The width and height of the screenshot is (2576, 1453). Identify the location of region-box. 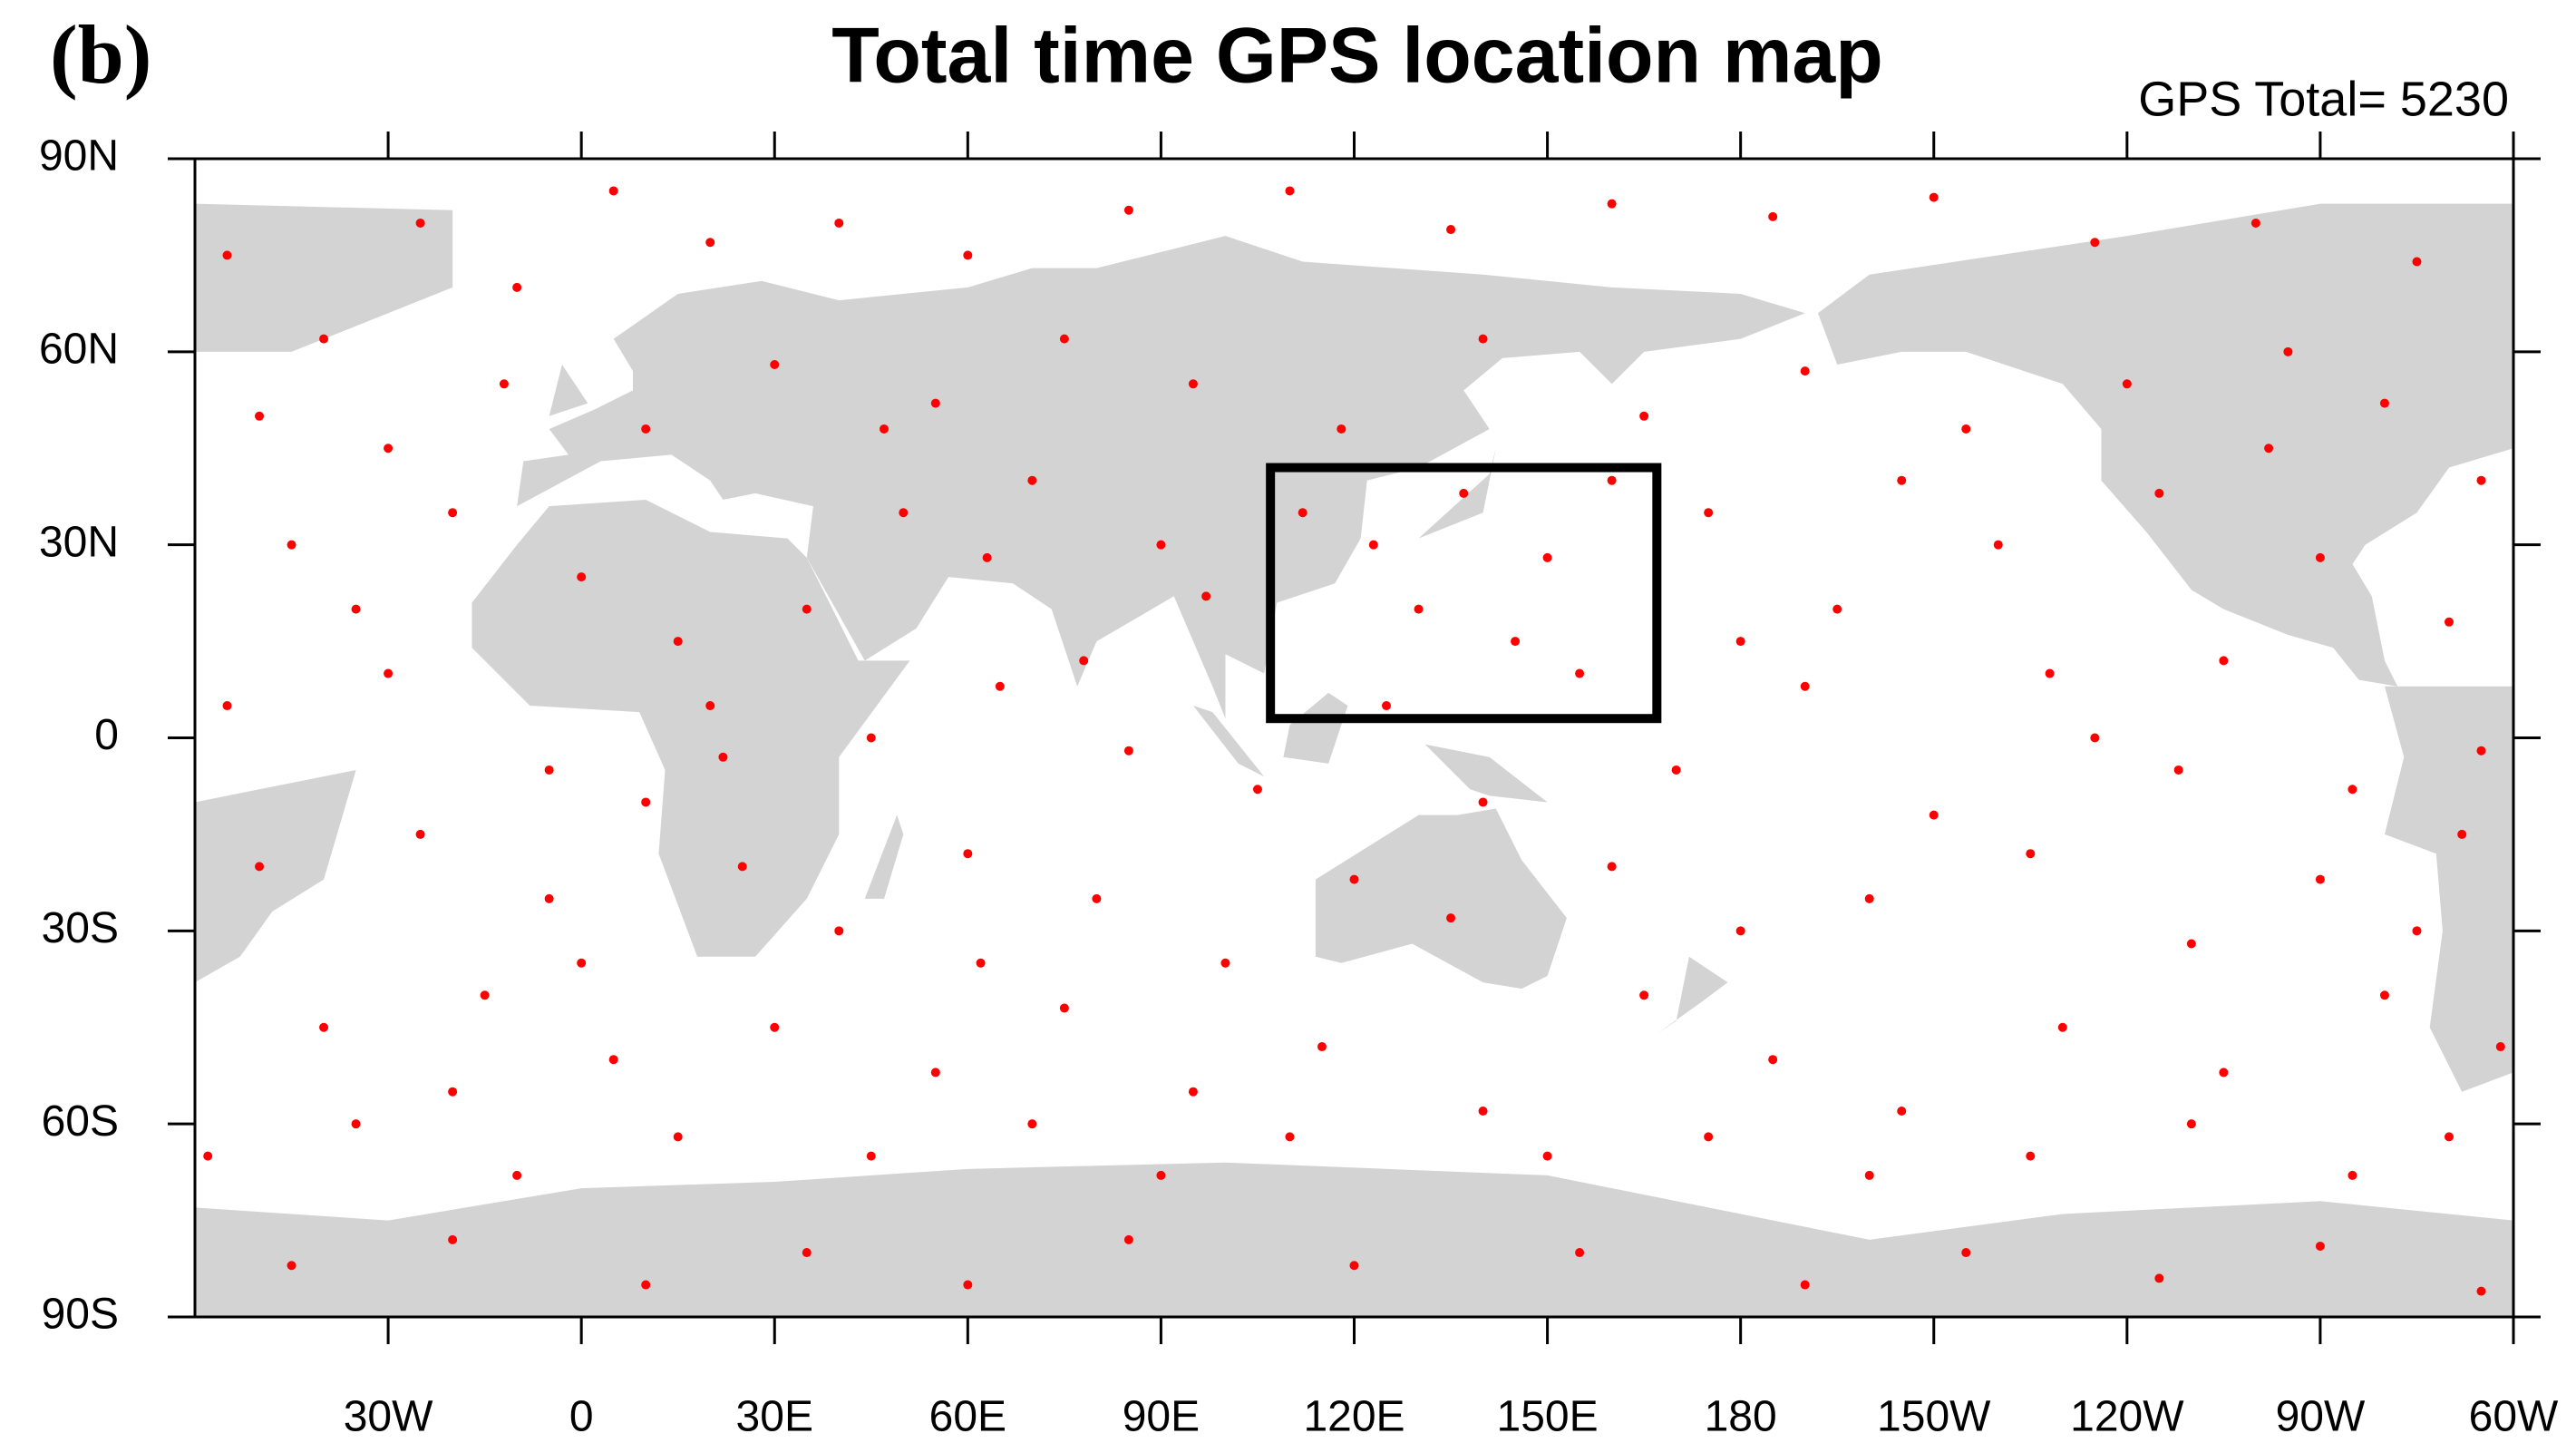
(1464, 593).